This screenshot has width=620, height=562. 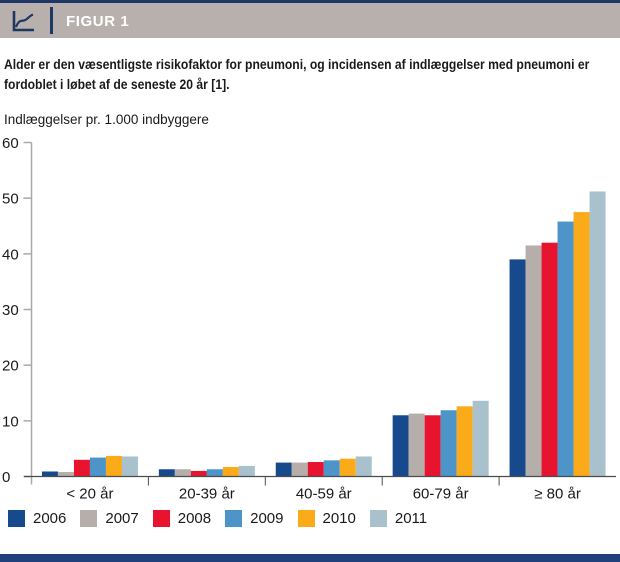 What do you see at coordinates (310, 1) in the screenshot?
I see `top-accent-line` at bounding box center [310, 1].